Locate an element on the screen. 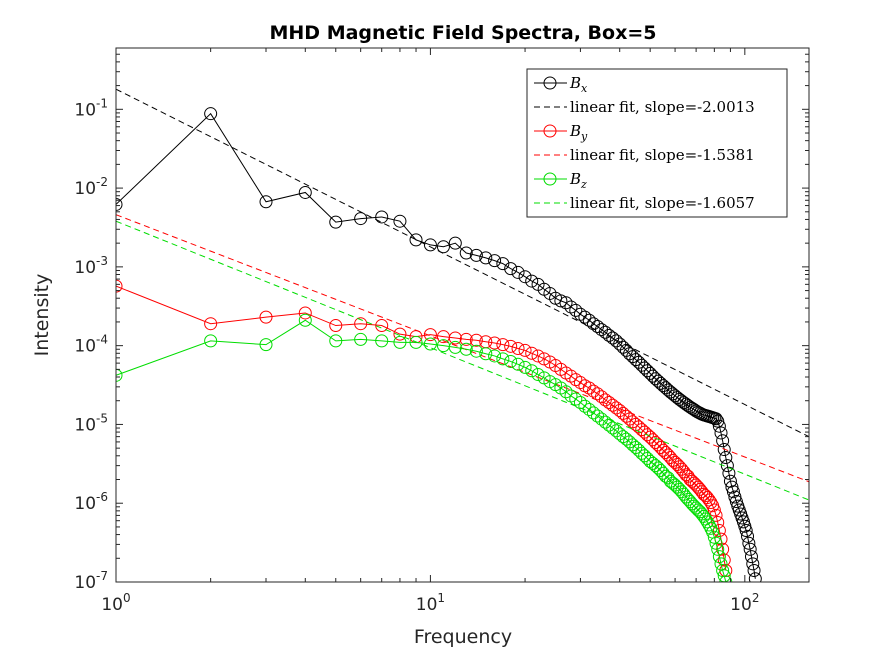 The width and height of the screenshot is (894, 652). y-tick-label: 10⁻⁷ is located at coordinates (91, 581).